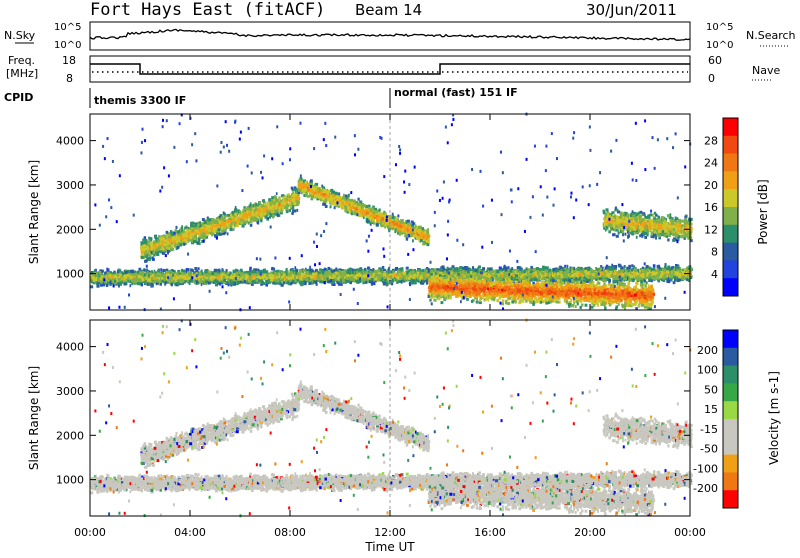 The height and width of the screenshot is (558, 800). Describe the element at coordinates (69, 78) in the screenshot. I see `freq-tick-bottom: 8` at that location.